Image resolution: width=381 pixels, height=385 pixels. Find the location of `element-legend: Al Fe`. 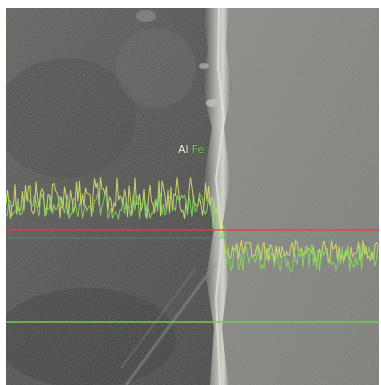

element-legend: Al Fe is located at coordinates (191, 149).